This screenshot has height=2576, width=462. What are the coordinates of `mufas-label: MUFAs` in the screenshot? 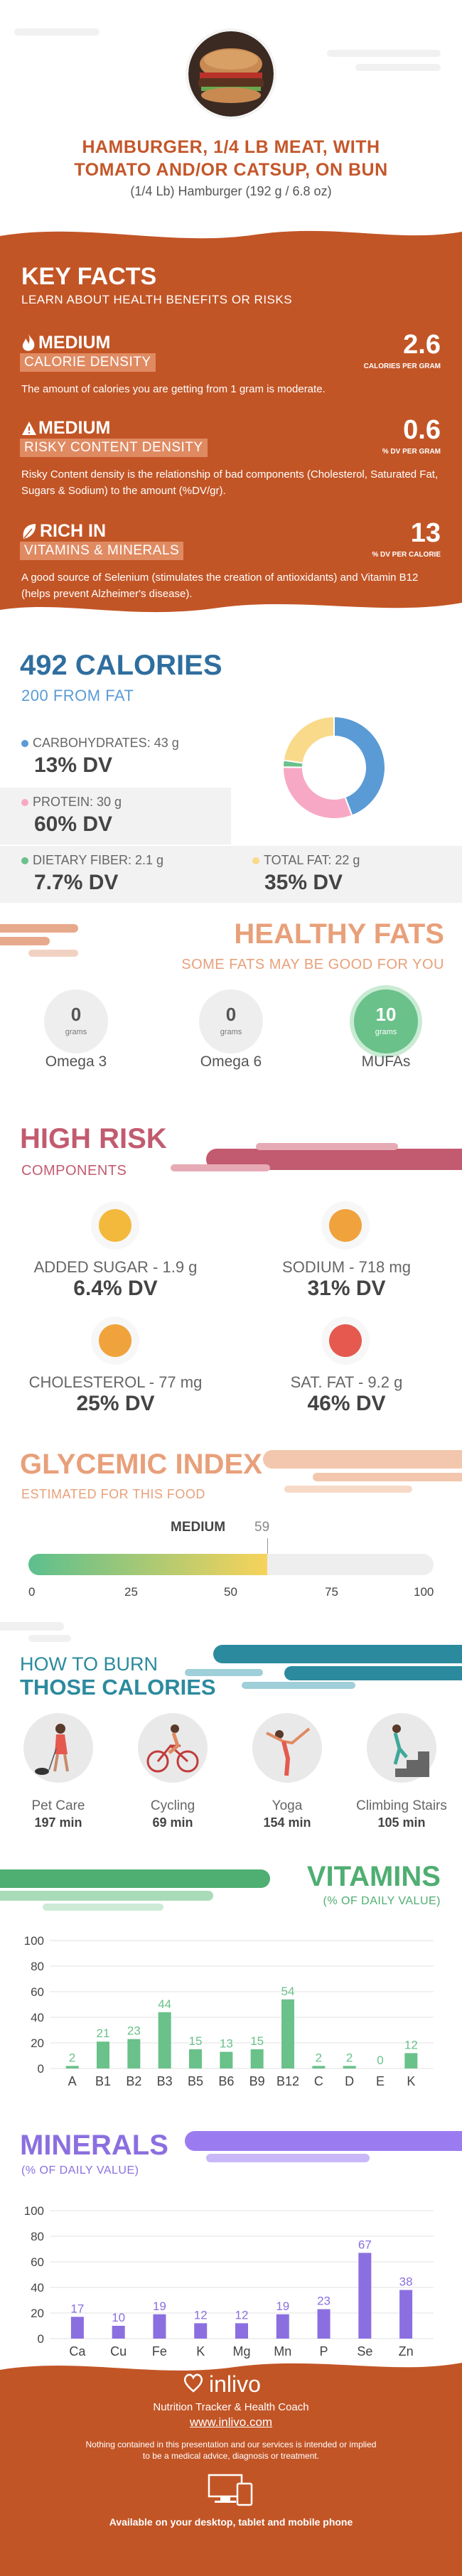 It's located at (386, 1061).